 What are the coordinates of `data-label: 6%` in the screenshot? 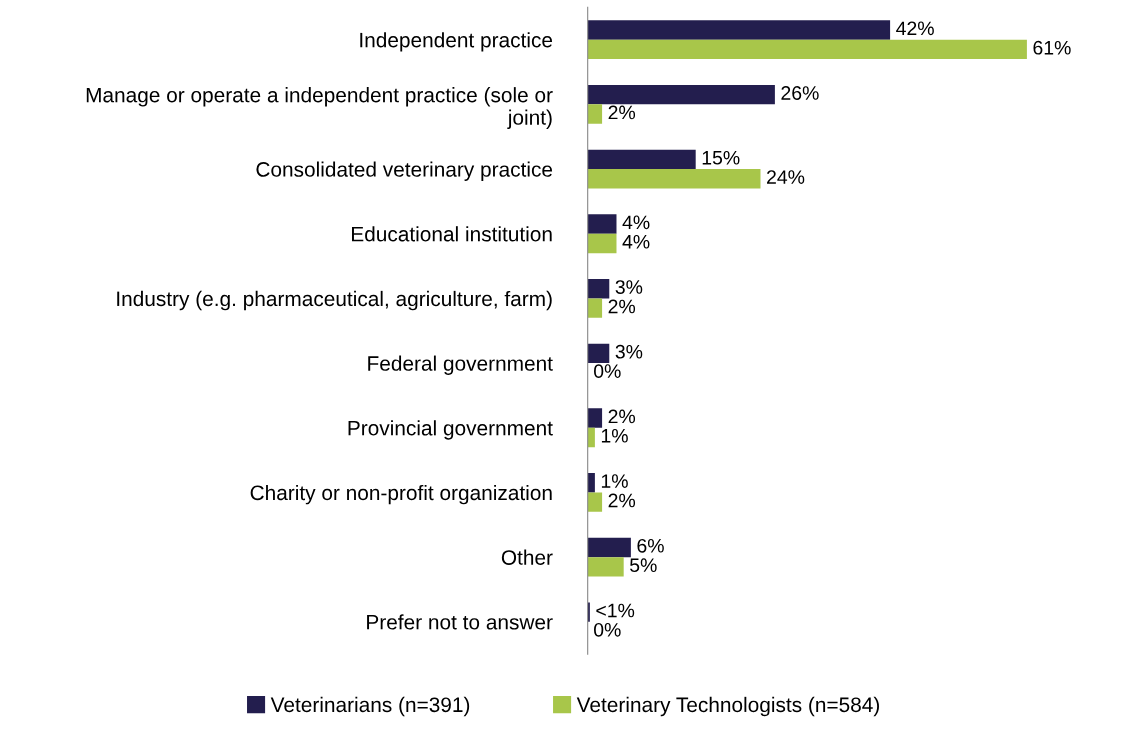 It's located at (650, 545).